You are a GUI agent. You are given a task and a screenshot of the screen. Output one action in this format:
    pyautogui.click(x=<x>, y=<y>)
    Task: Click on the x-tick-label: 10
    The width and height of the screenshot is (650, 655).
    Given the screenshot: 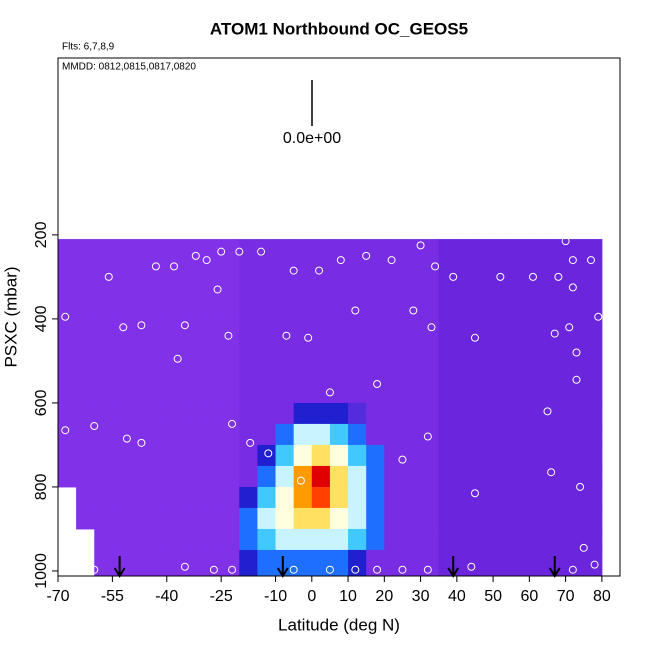 What is the action you would take?
    pyautogui.click(x=348, y=596)
    